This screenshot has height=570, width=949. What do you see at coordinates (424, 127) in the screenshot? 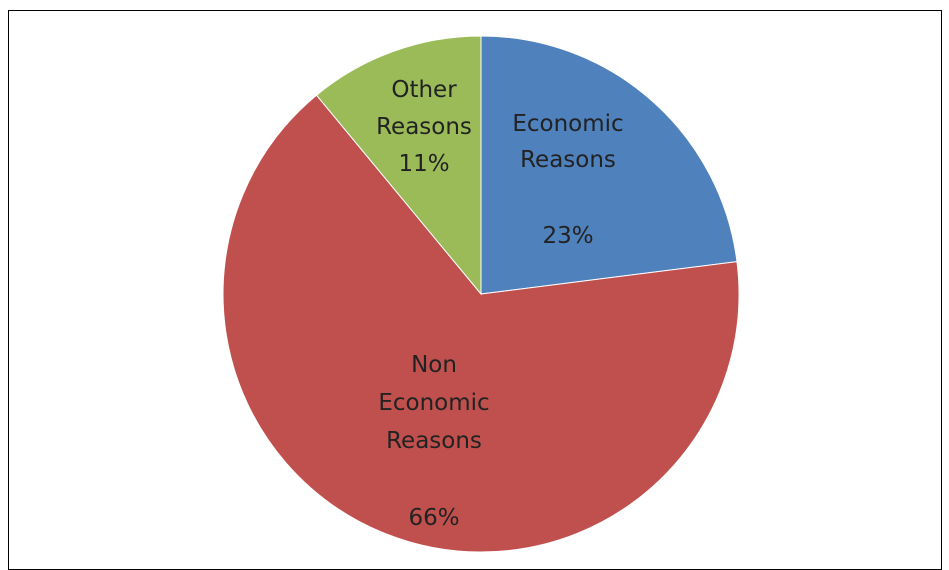
I see `slice-label-other-line-2: Reasons` at bounding box center [424, 127].